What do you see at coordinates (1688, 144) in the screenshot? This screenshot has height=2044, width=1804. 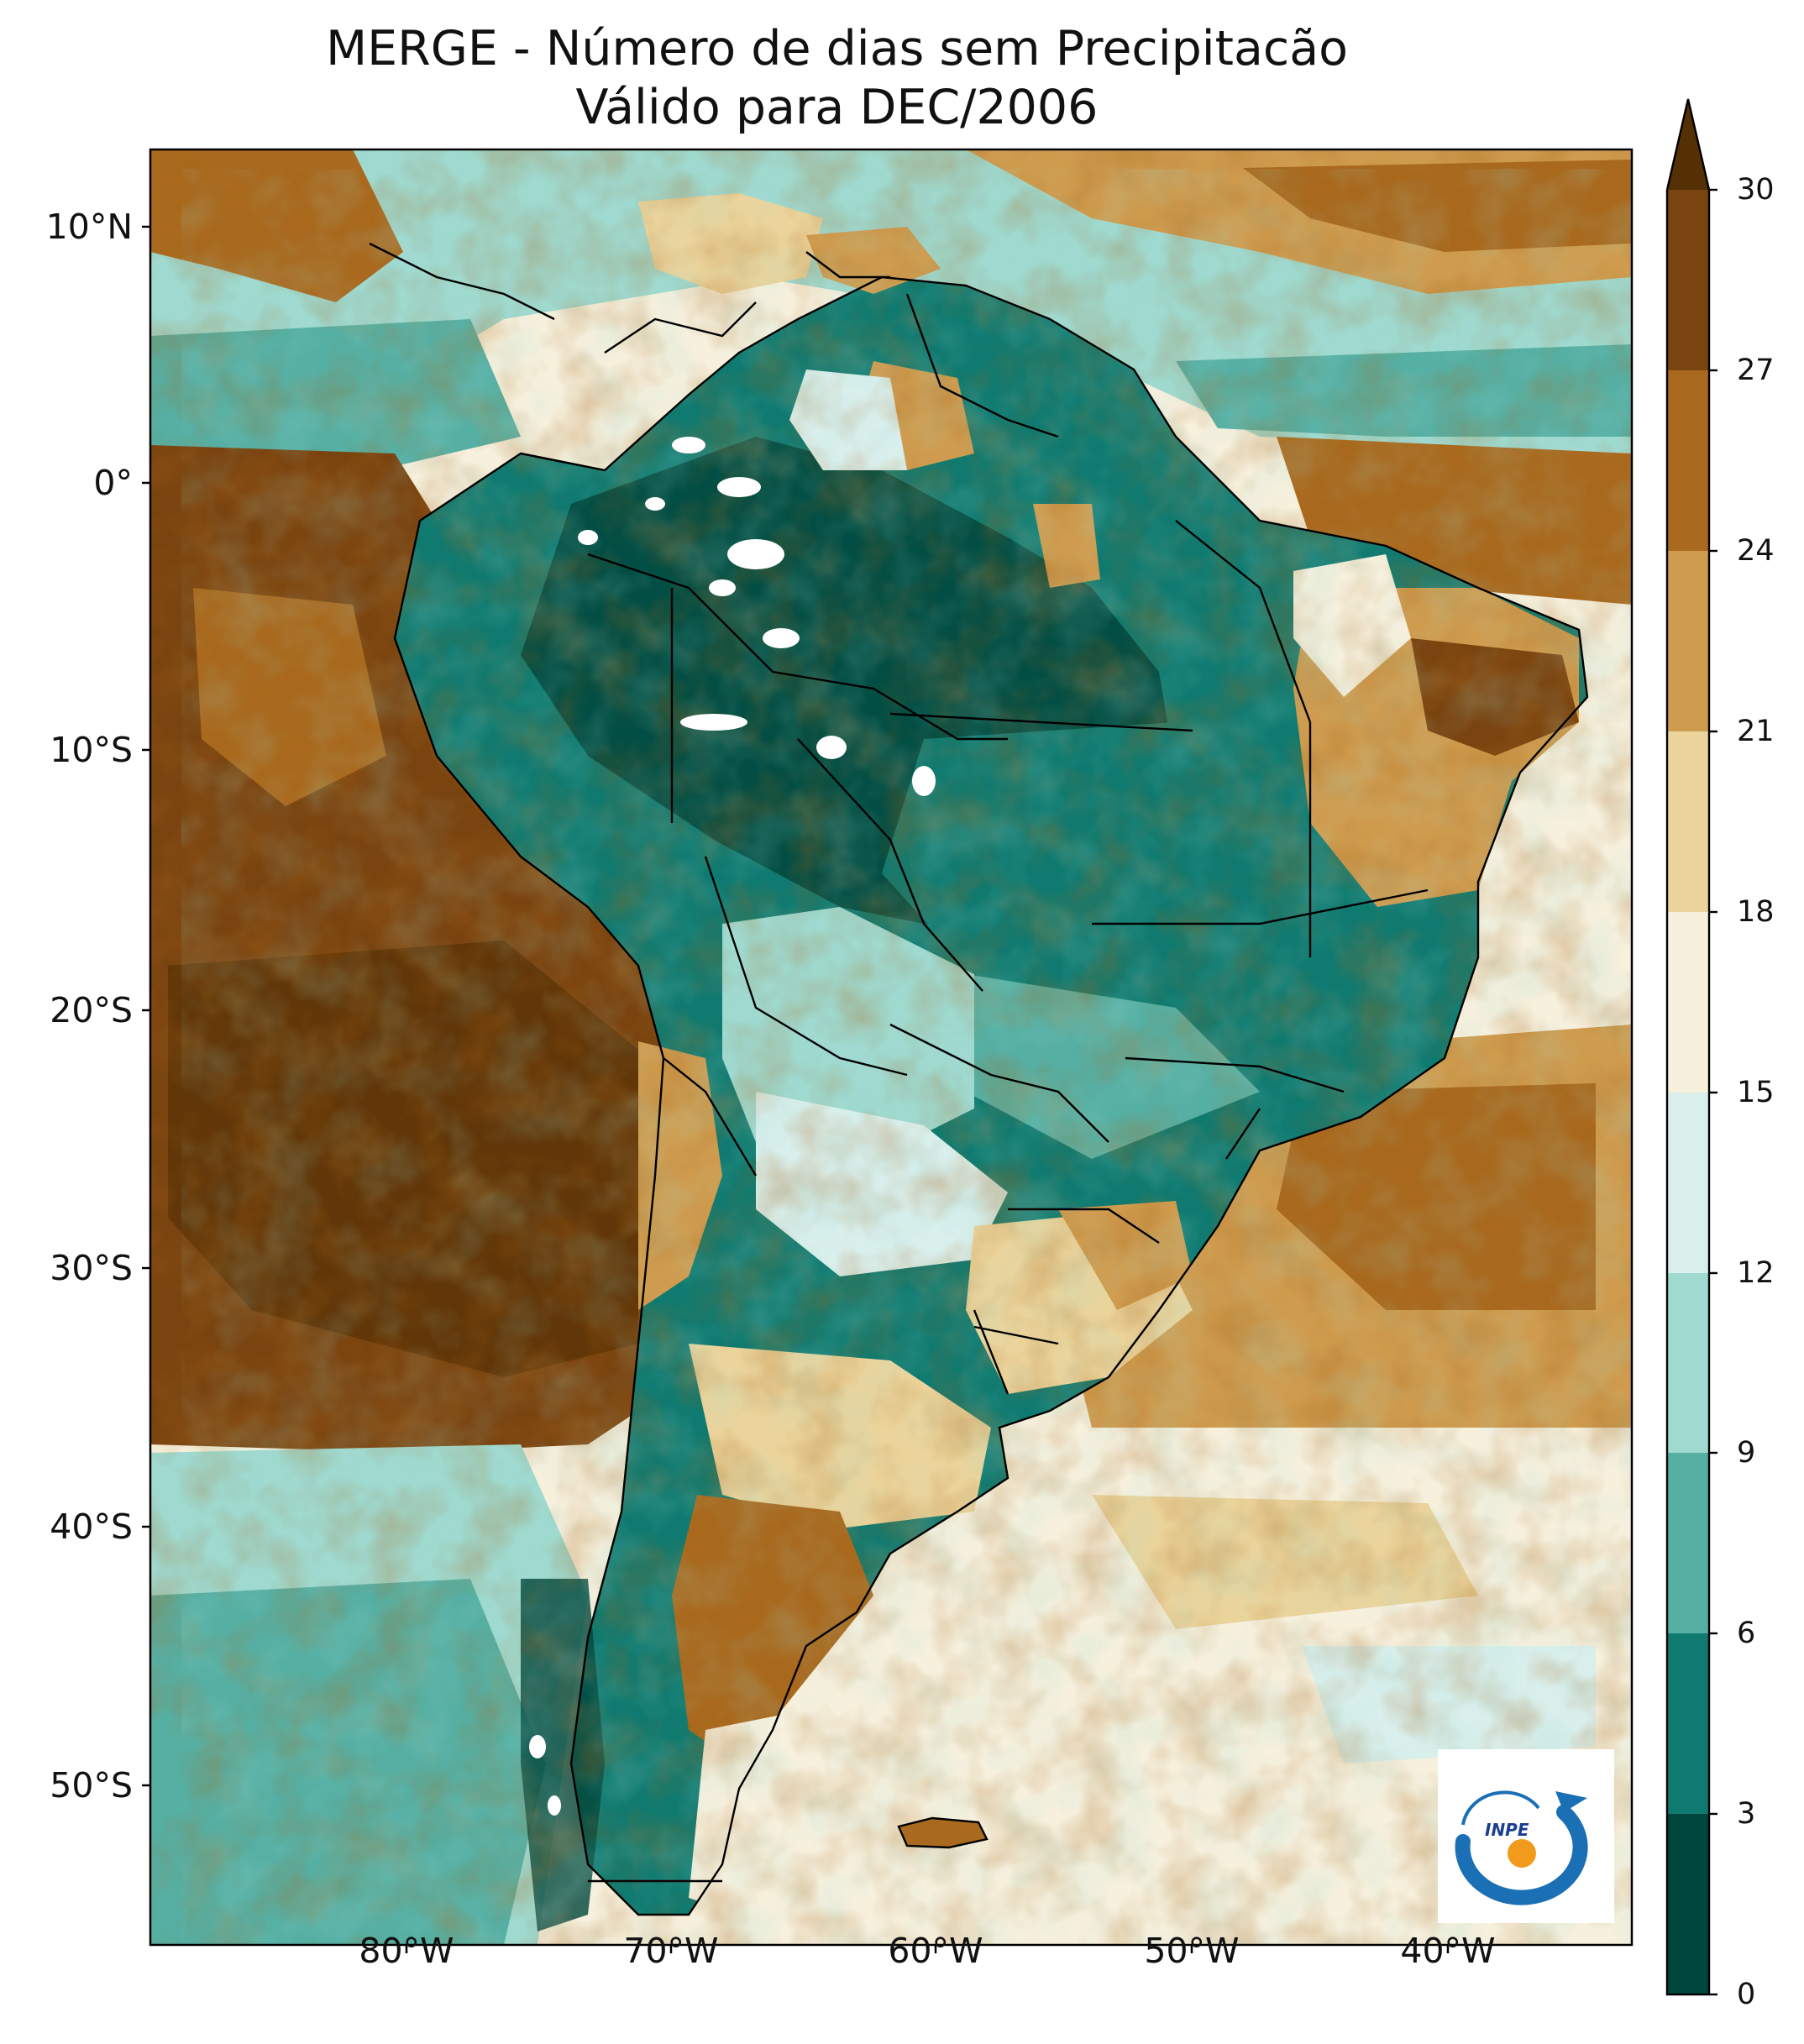 I see `colorbar-extend-arrow` at bounding box center [1688, 144].